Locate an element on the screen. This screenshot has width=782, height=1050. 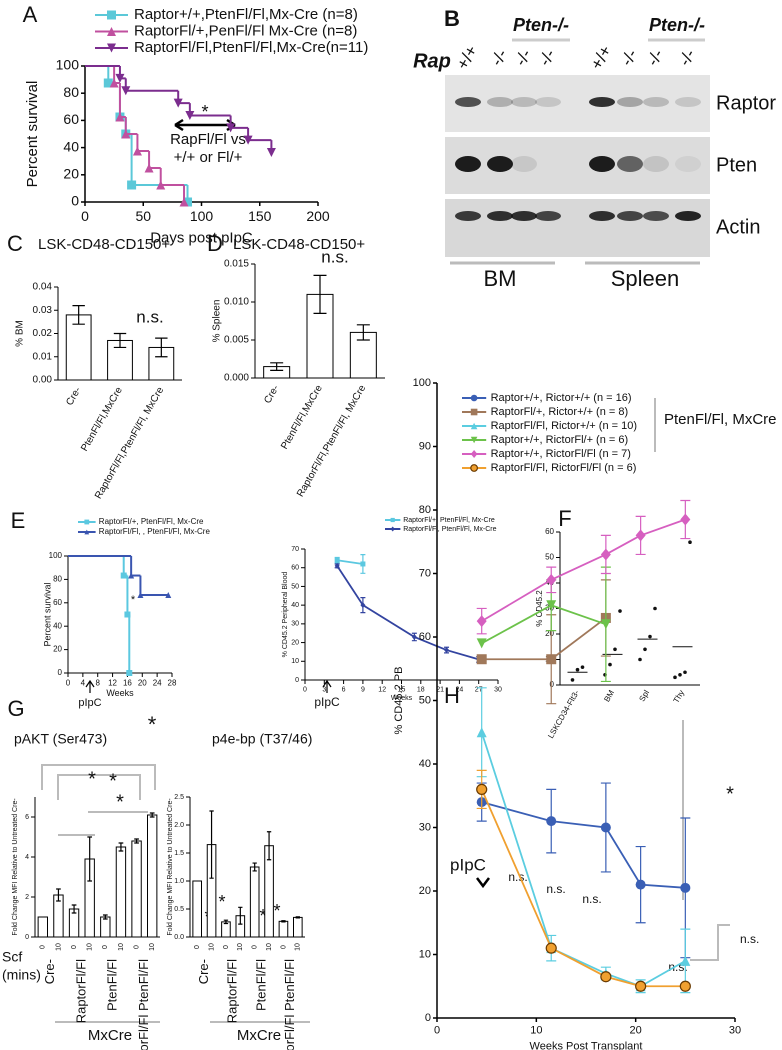
y-axis-label: % CD45.2 PB is located at coordinates (399, 701).